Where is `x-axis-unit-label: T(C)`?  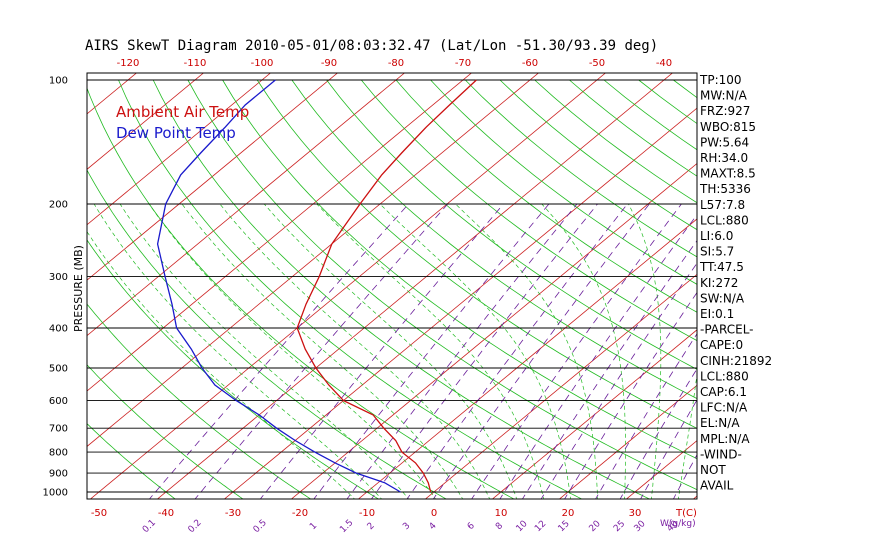 x-axis-unit-label: T(C) is located at coordinates (686, 513).